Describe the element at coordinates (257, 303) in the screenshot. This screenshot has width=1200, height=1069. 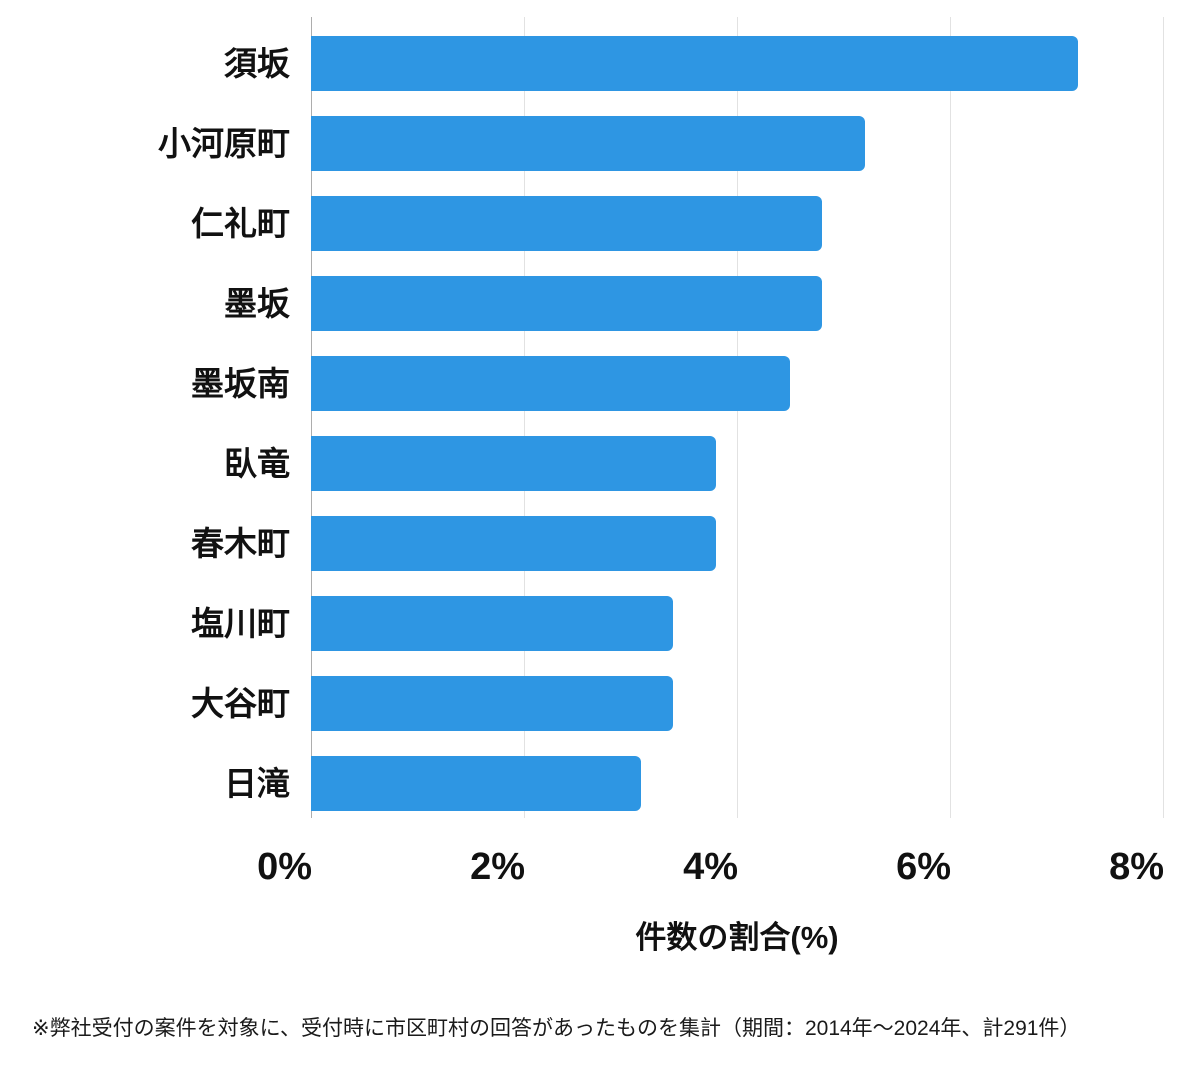
I see `category-label: 墨坂` at that location.